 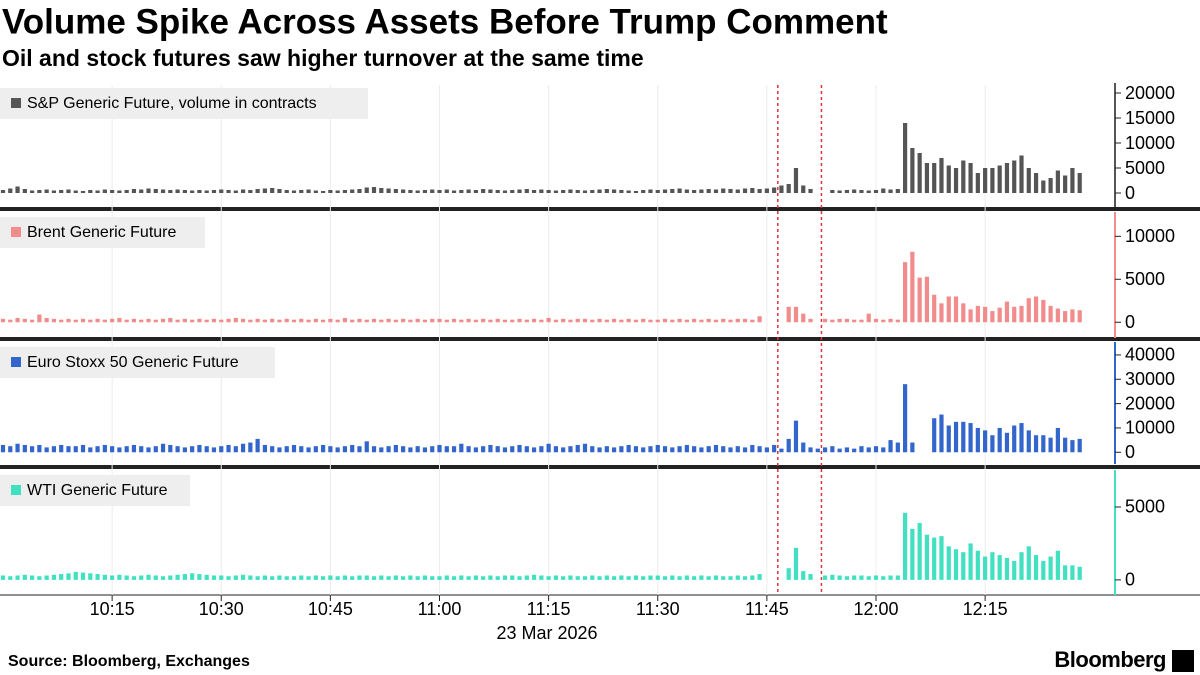 What do you see at coordinates (440, 609) in the screenshot?
I see `x-tick-label: 11:00` at bounding box center [440, 609].